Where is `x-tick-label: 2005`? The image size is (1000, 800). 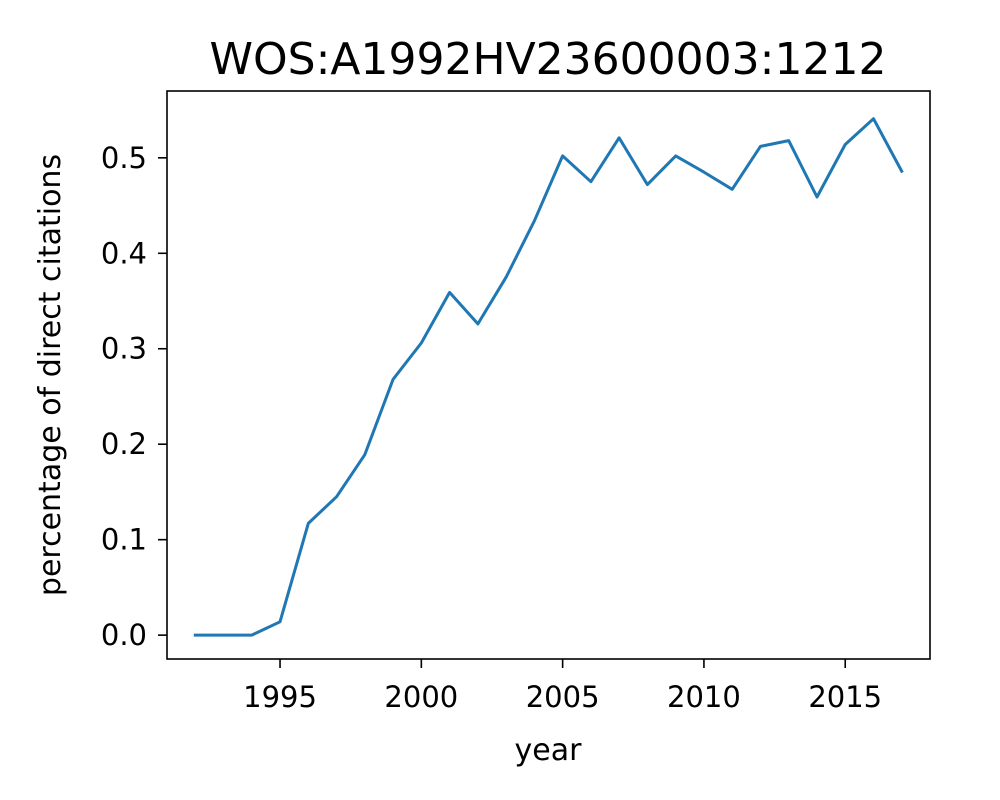
x-tick-label: 2005 is located at coordinates (563, 697).